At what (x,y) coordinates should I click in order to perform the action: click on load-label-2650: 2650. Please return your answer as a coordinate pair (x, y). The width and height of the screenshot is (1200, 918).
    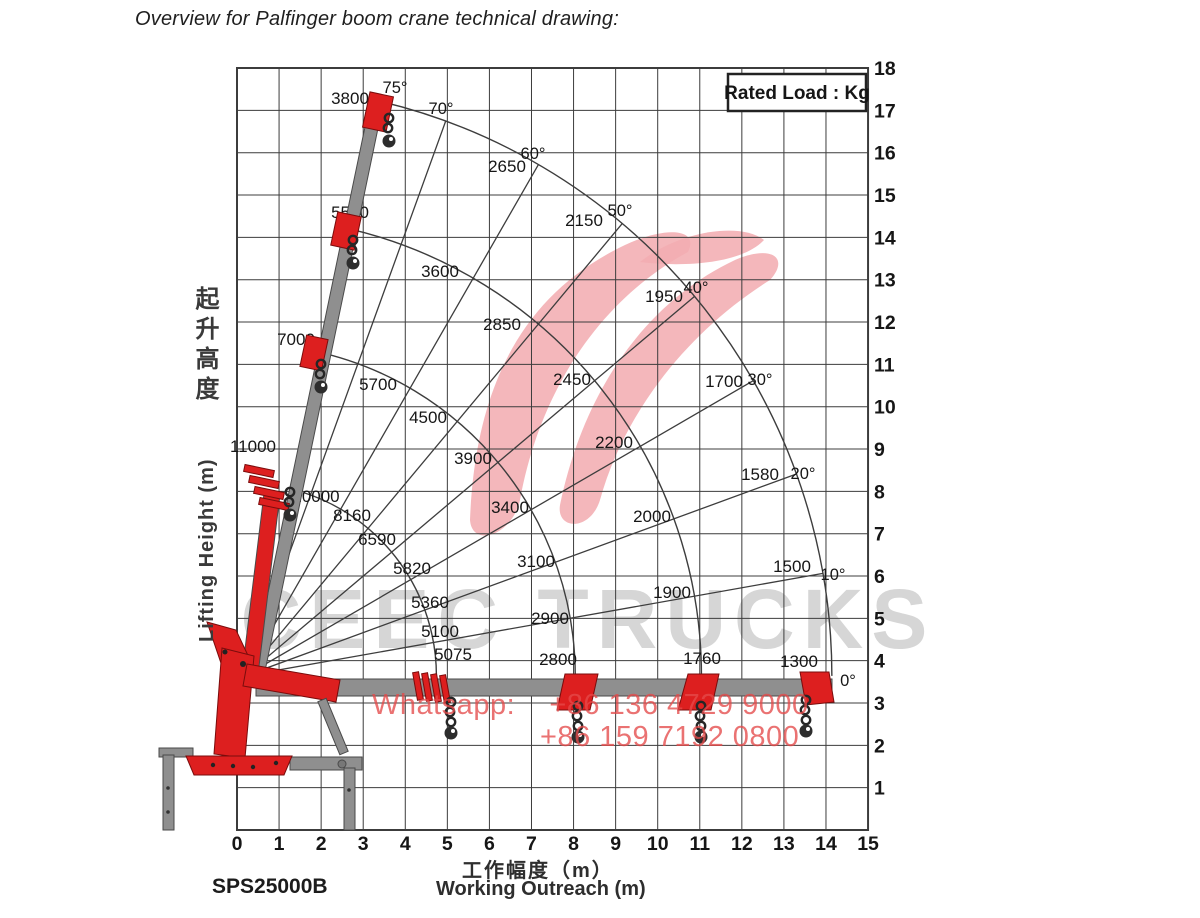
    Looking at the image, I should click on (507, 166).